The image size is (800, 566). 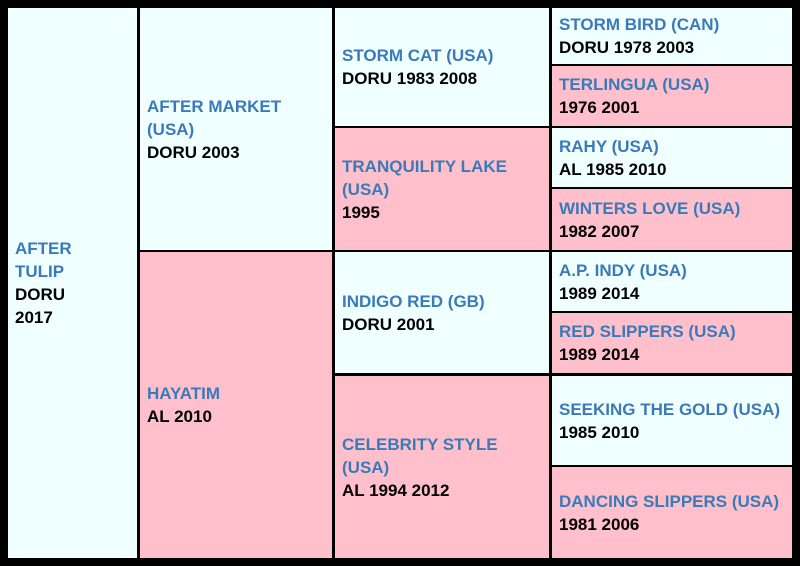 What do you see at coordinates (388, 324) in the screenshot?
I see `dam-sire-info: DORU 2001` at bounding box center [388, 324].